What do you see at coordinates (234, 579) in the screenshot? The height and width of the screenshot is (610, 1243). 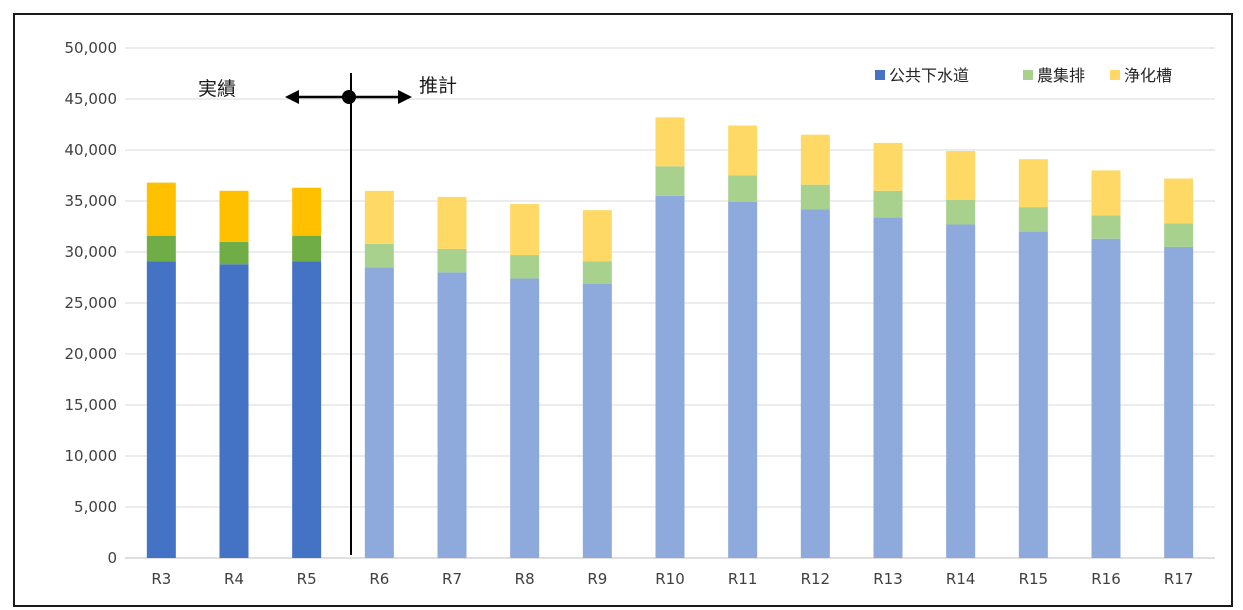 I see `x-tick-label: R4` at bounding box center [234, 579].